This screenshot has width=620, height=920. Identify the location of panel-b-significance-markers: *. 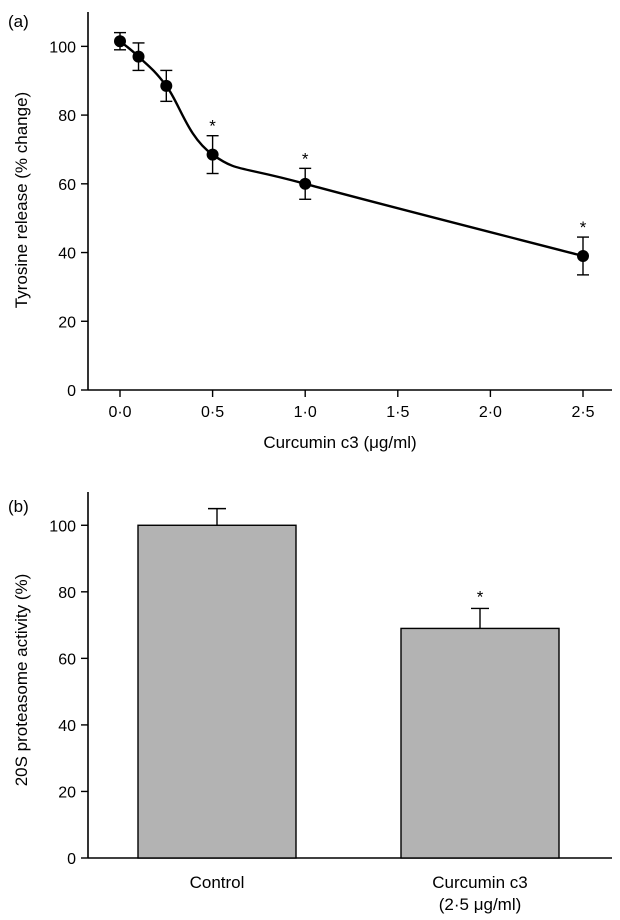
(480, 596).